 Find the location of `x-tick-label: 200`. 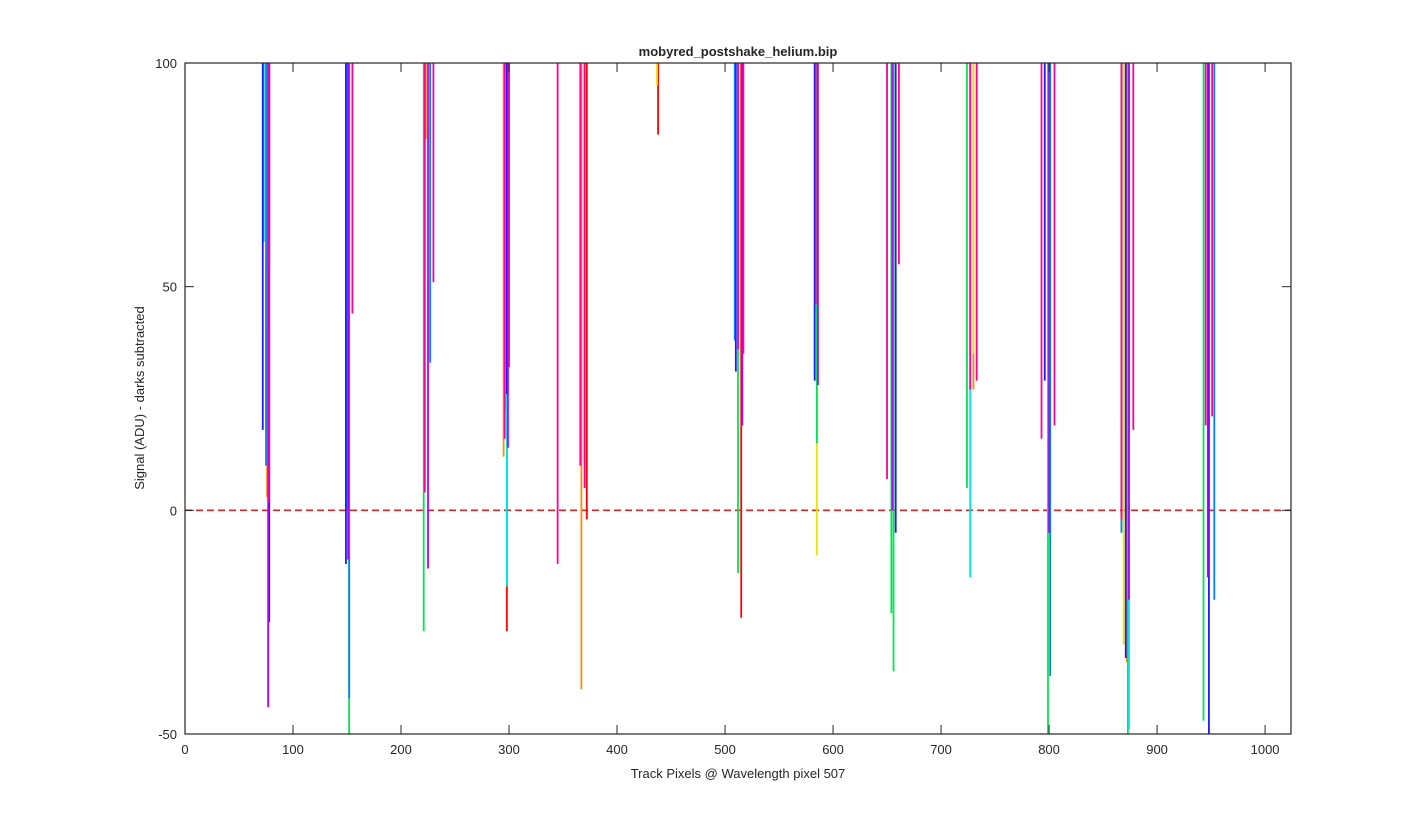

x-tick-label: 200 is located at coordinates (401, 749).